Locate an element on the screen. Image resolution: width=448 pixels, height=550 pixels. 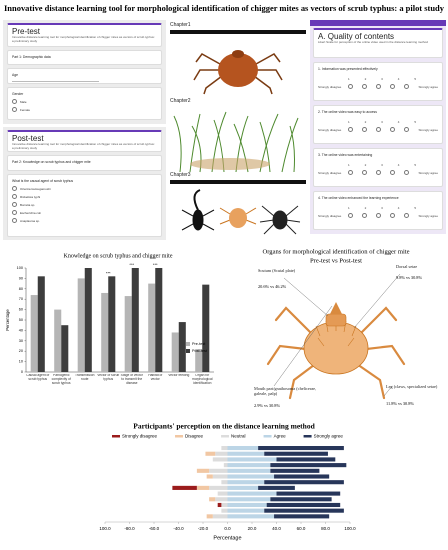
chapters-panel: Chapter1 Chapter2 Chapter3 is located at coordinates (238, 131).